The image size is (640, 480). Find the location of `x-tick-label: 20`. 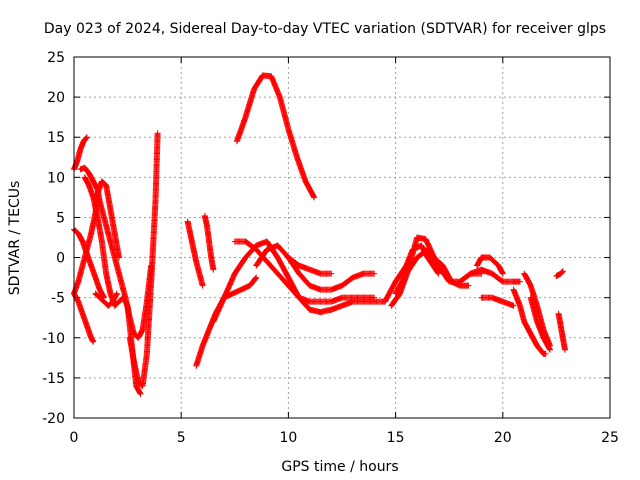

x-tick-label: 20 is located at coordinates (503, 438).